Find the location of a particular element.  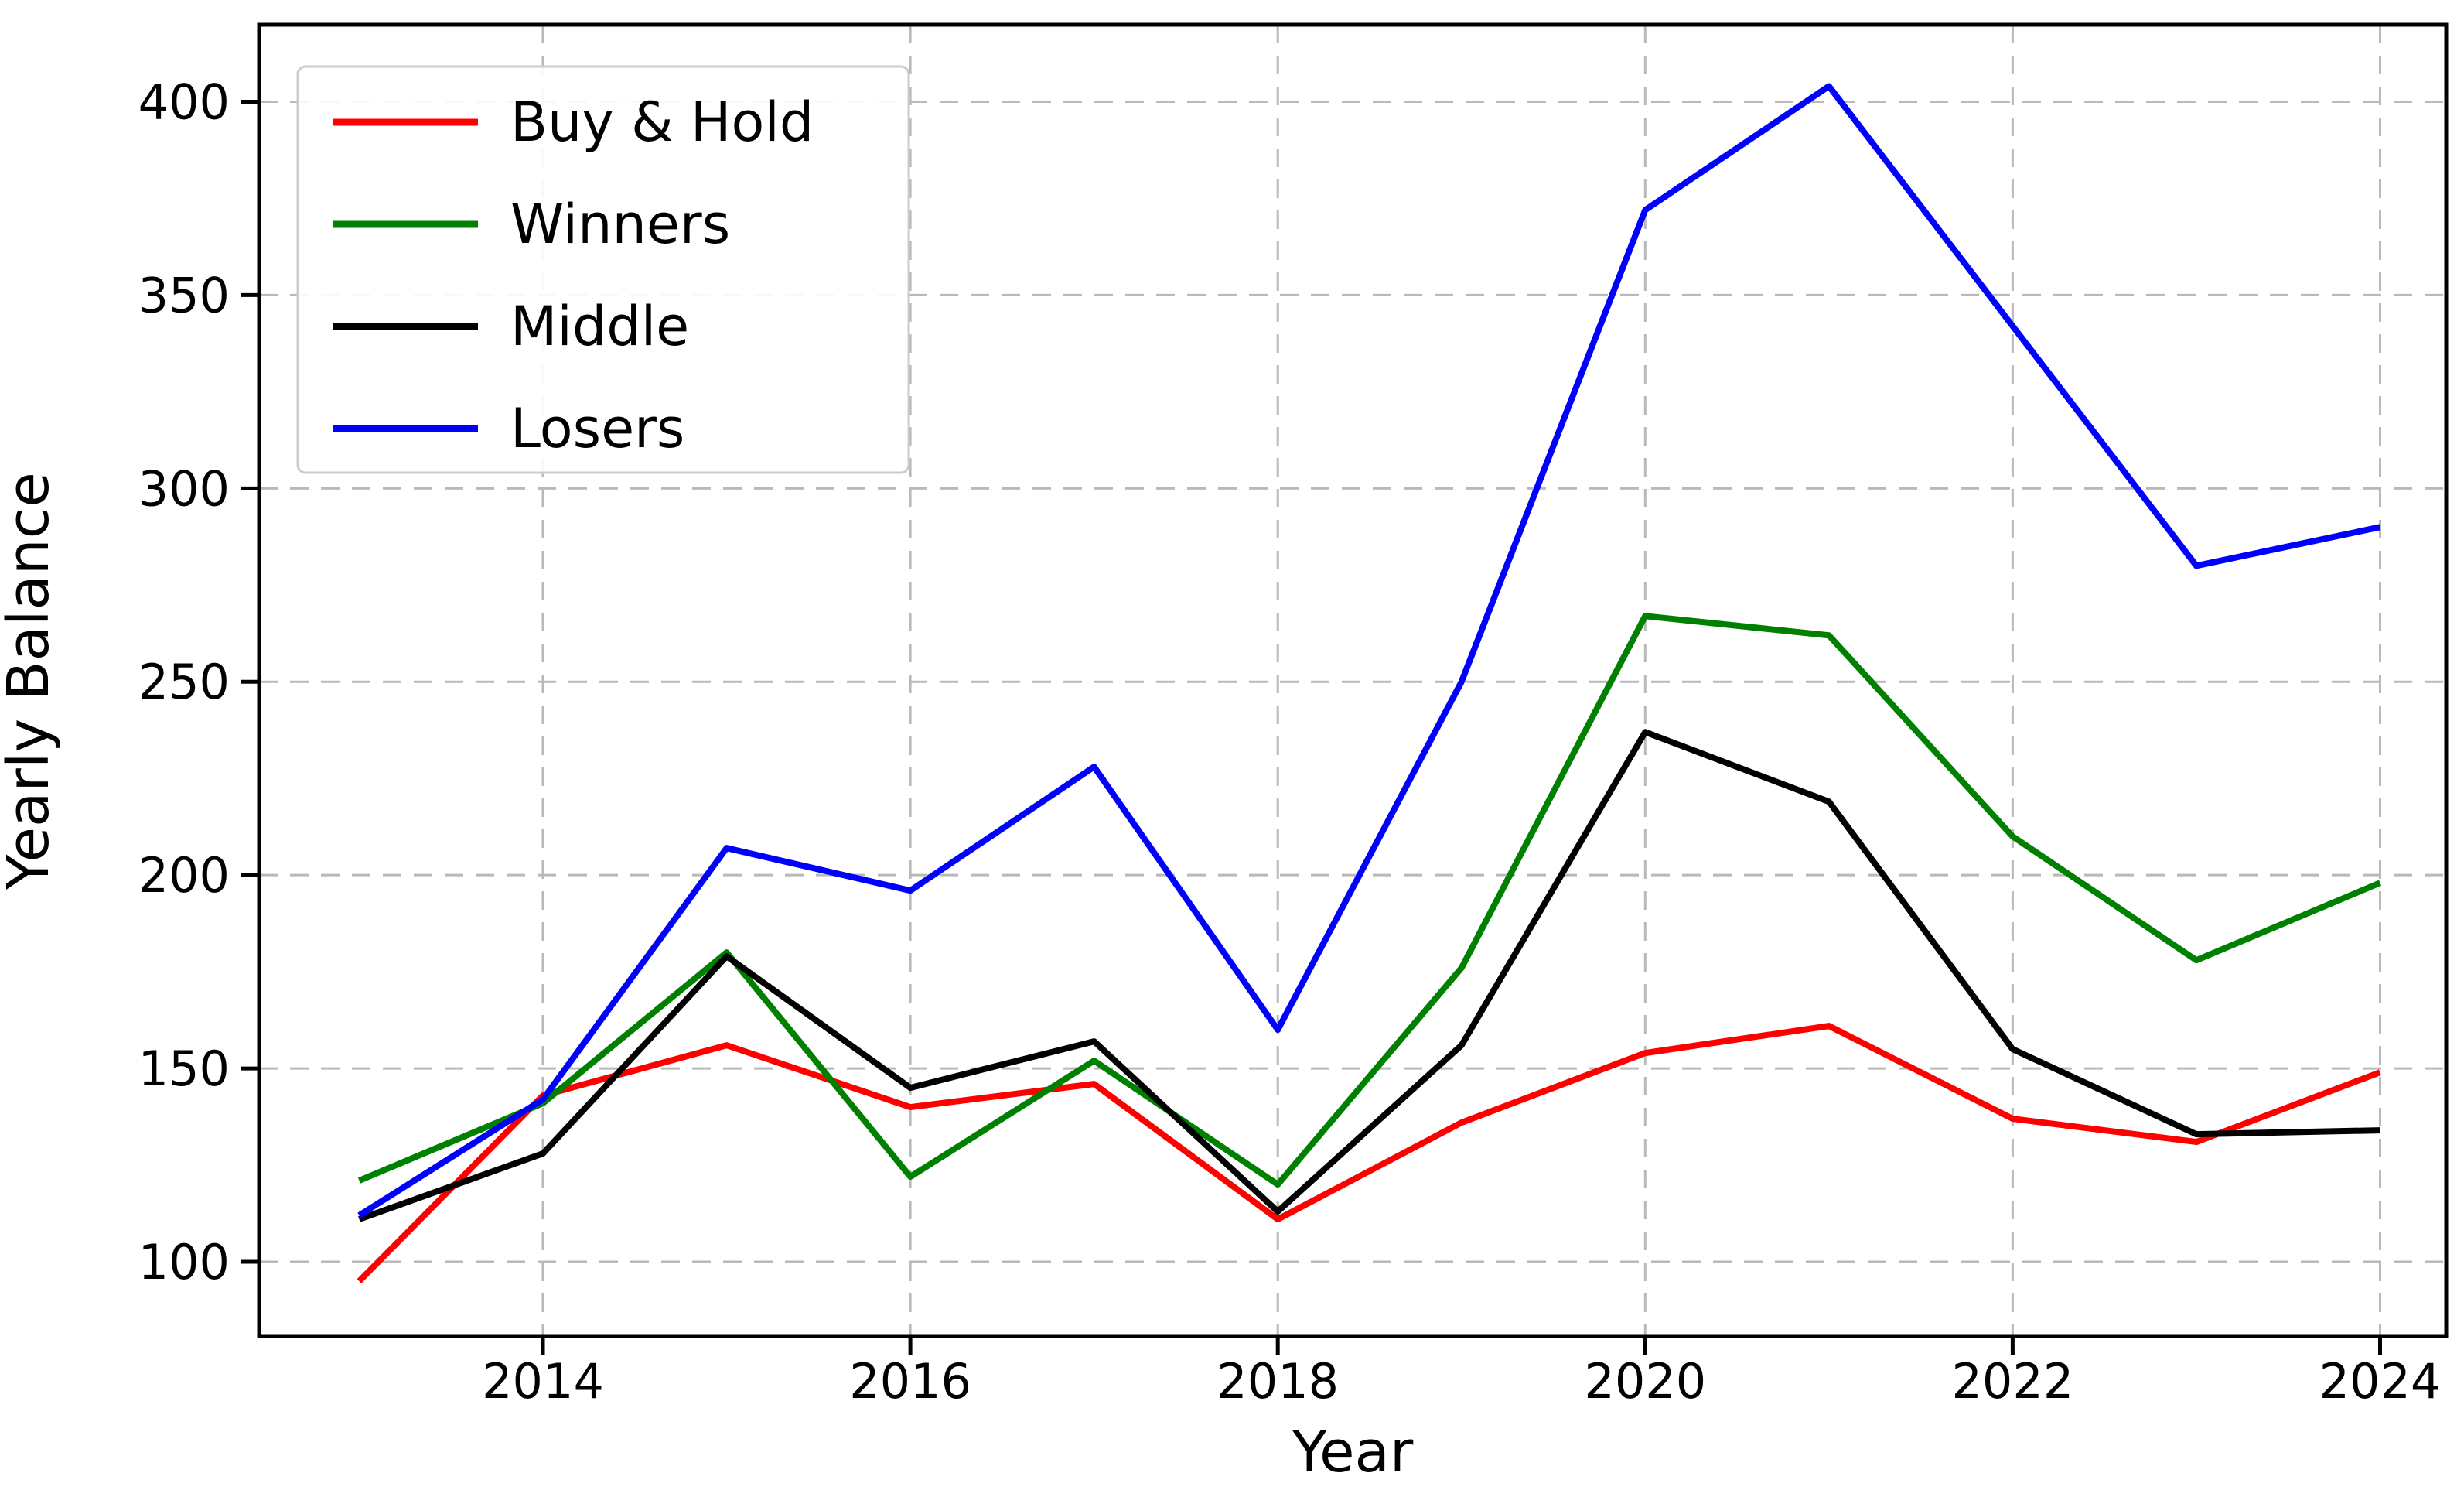

y-tick-label: 300 is located at coordinates (184, 489).